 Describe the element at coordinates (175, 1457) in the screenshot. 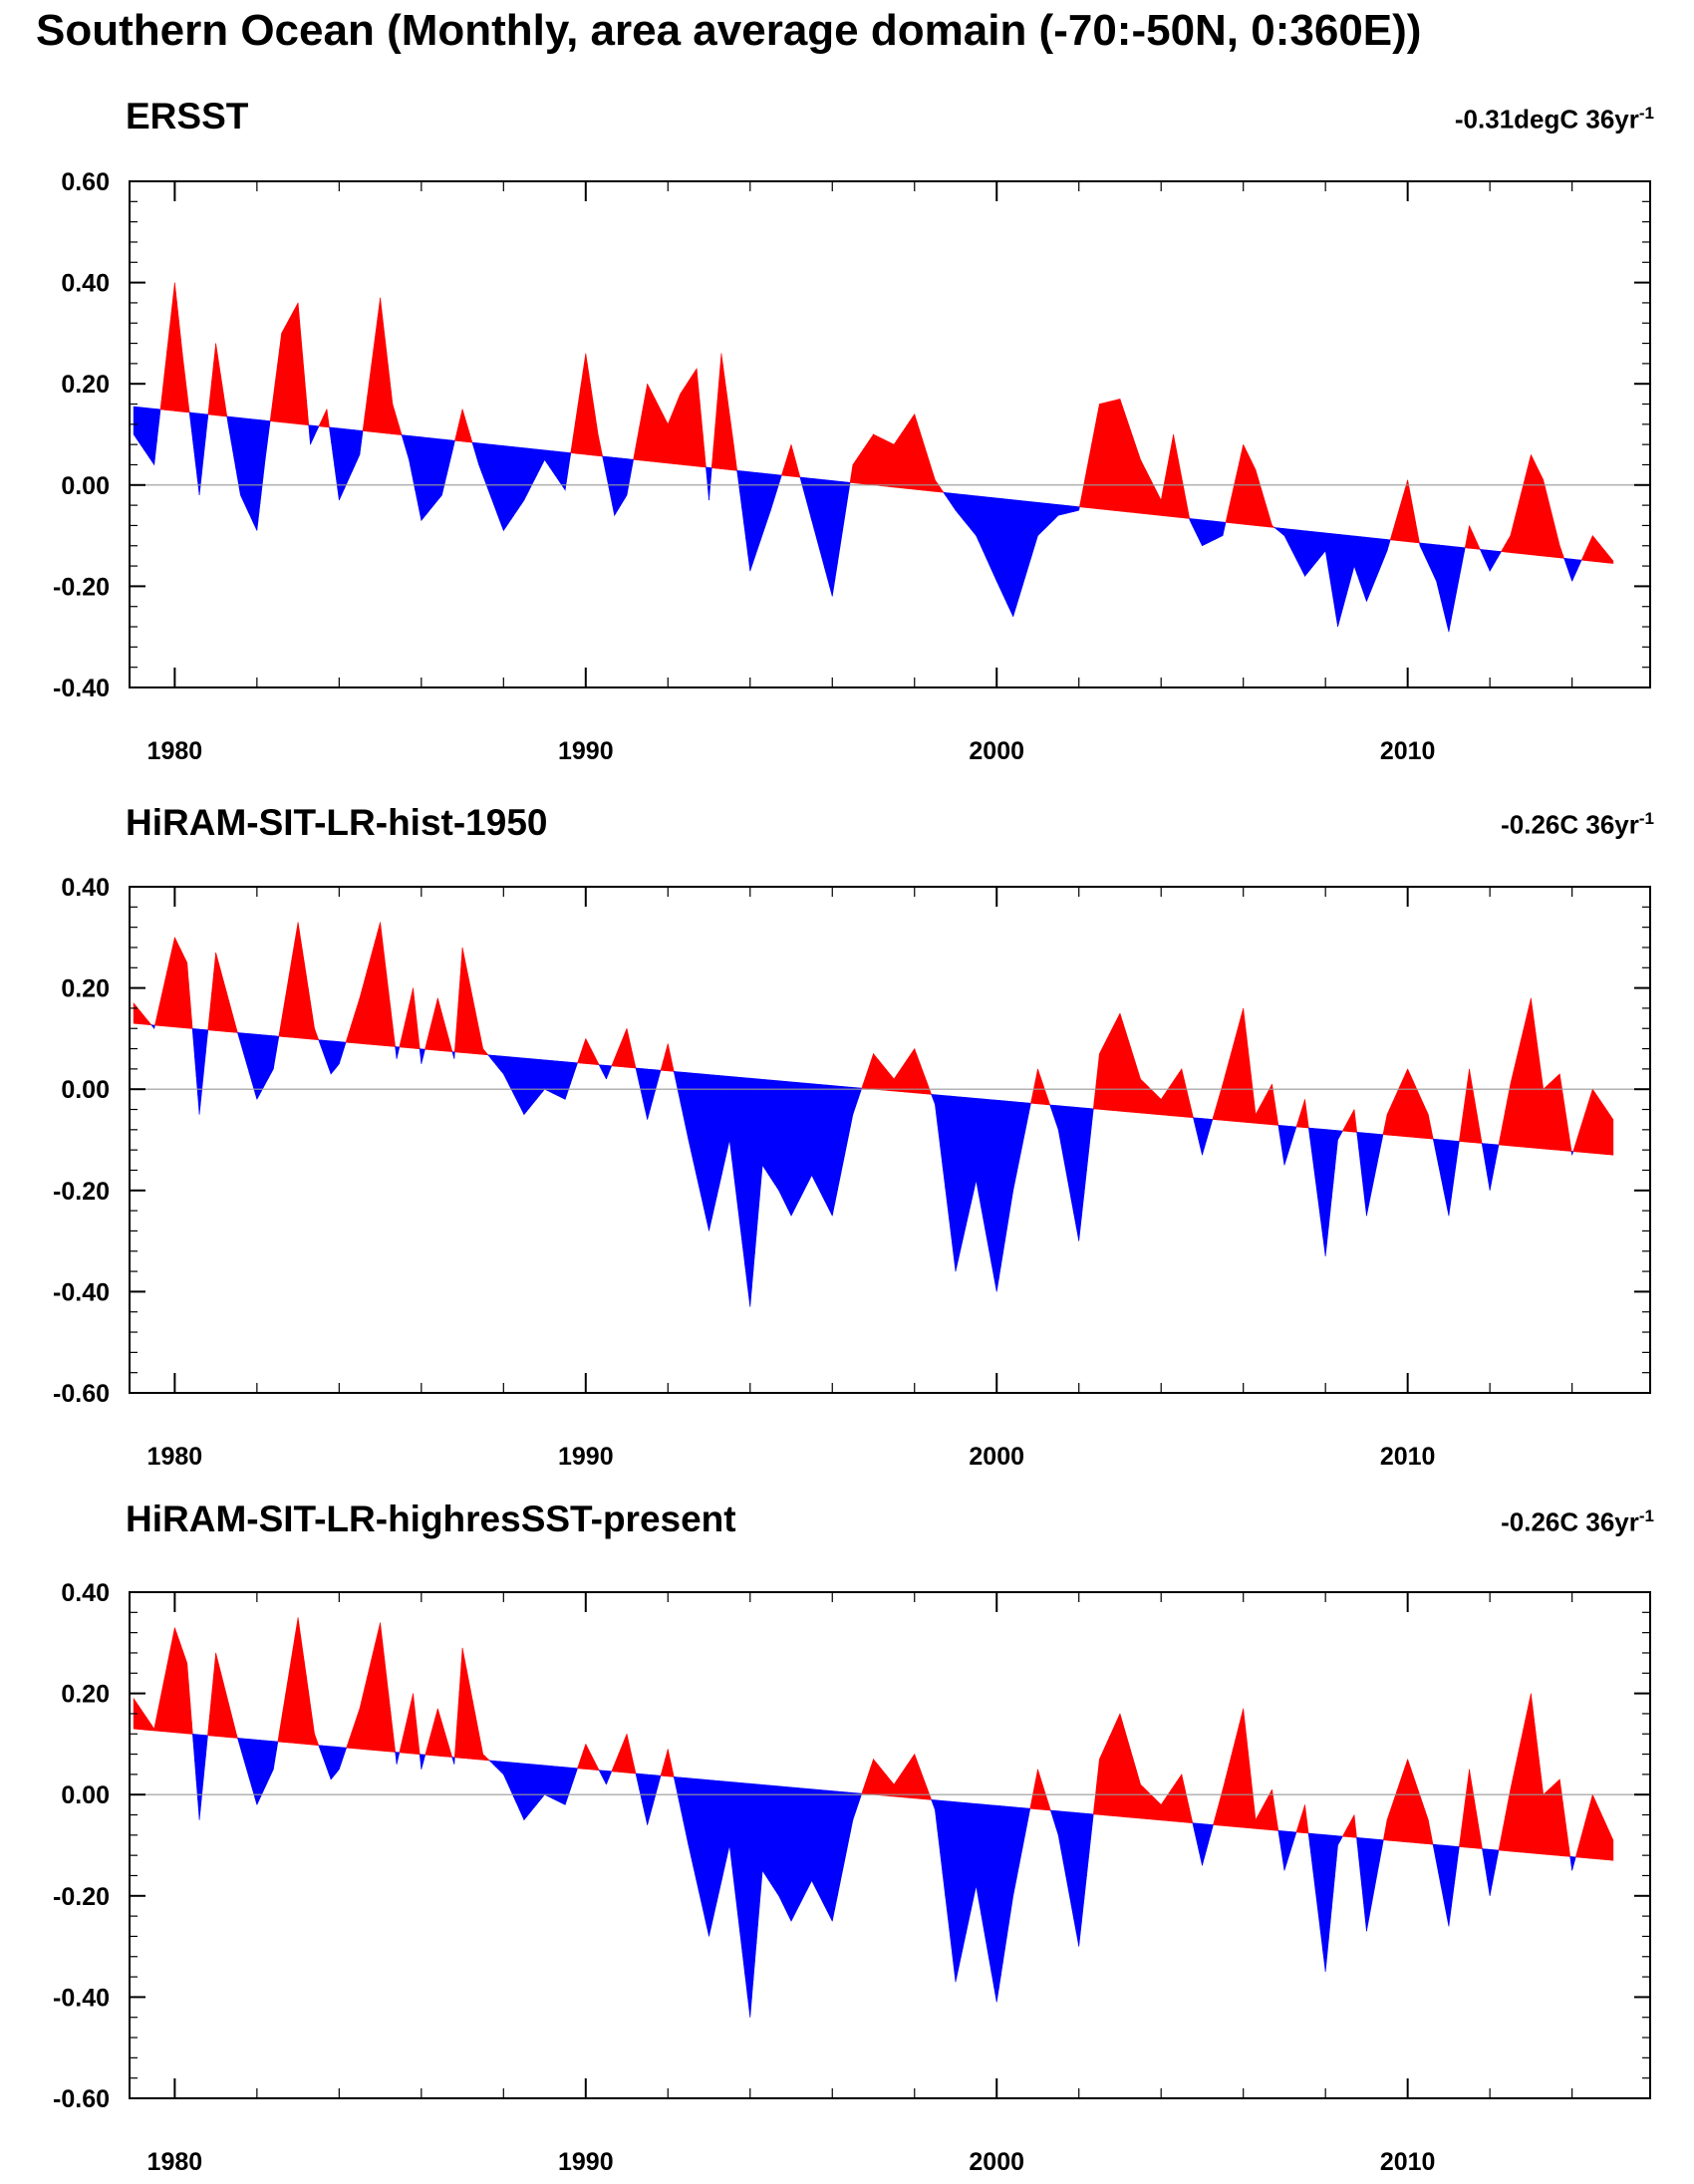

I see `x-tick-label: 1980` at that location.